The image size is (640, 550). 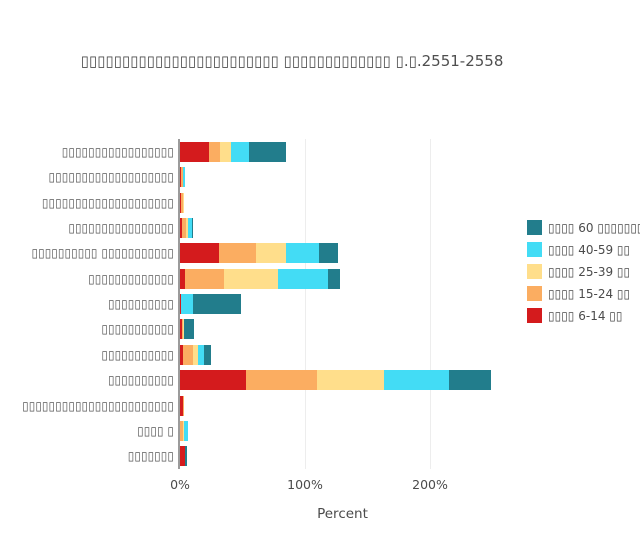 What do you see at coordinates (594, 227) in the screenshot?
I see `legend-label: ▯▯▯▯ 60 ▯▯▯▯▯▯▯▯` at bounding box center [594, 227].